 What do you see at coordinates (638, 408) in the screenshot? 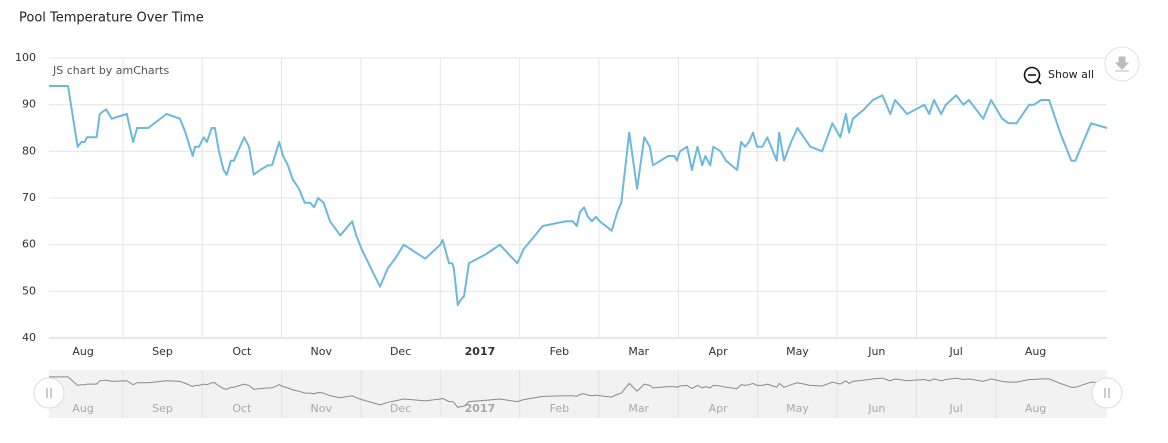
I see `scroll-tick-label: Mar` at bounding box center [638, 408].